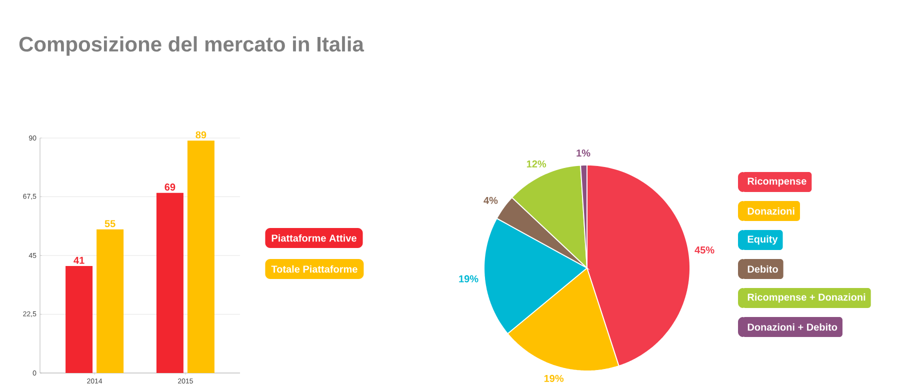 The height and width of the screenshot is (389, 900). What do you see at coordinates (191, 46) in the screenshot?
I see `chart-title: Composizione del mercato in Italia` at bounding box center [191, 46].